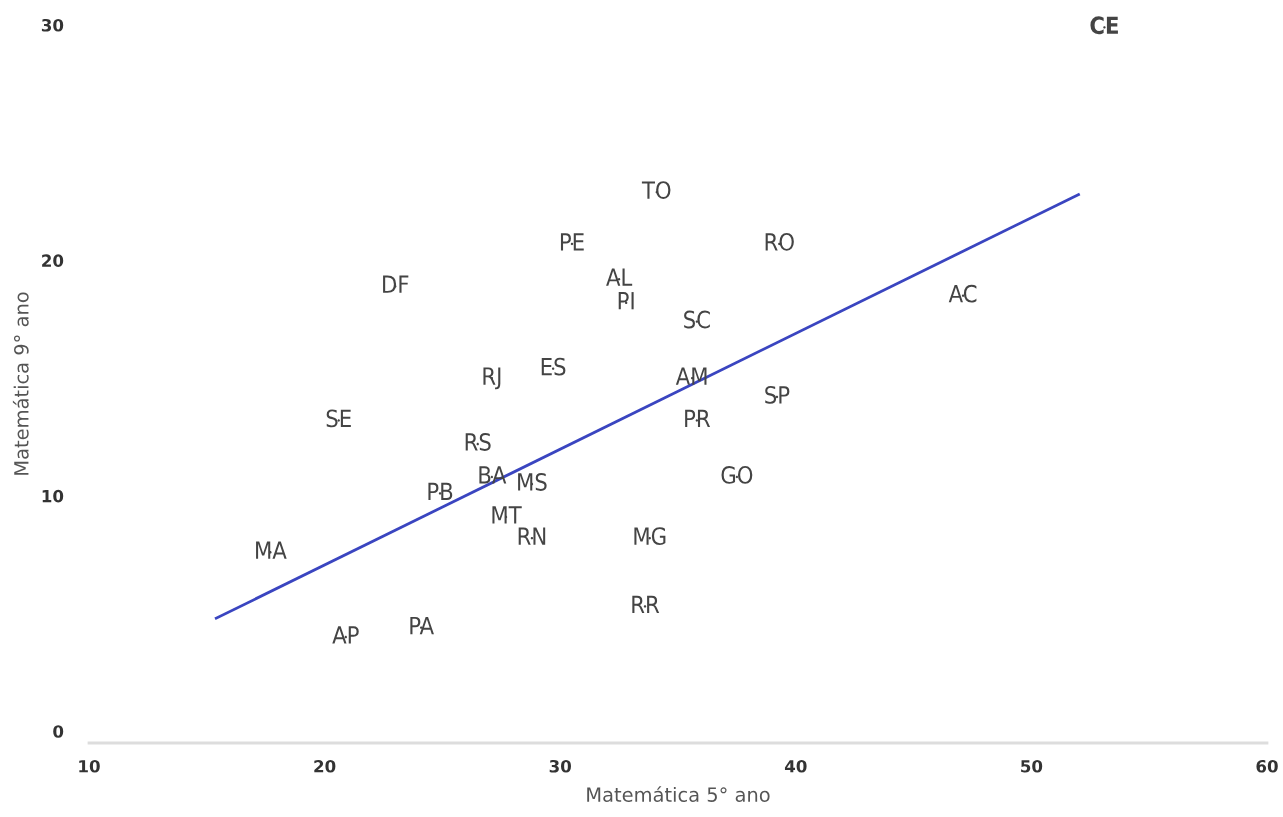 Image resolution: width=1283 pixels, height=817 pixels. What do you see at coordinates (440, 491) in the screenshot?
I see `data-label: PB` at bounding box center [440, 491].